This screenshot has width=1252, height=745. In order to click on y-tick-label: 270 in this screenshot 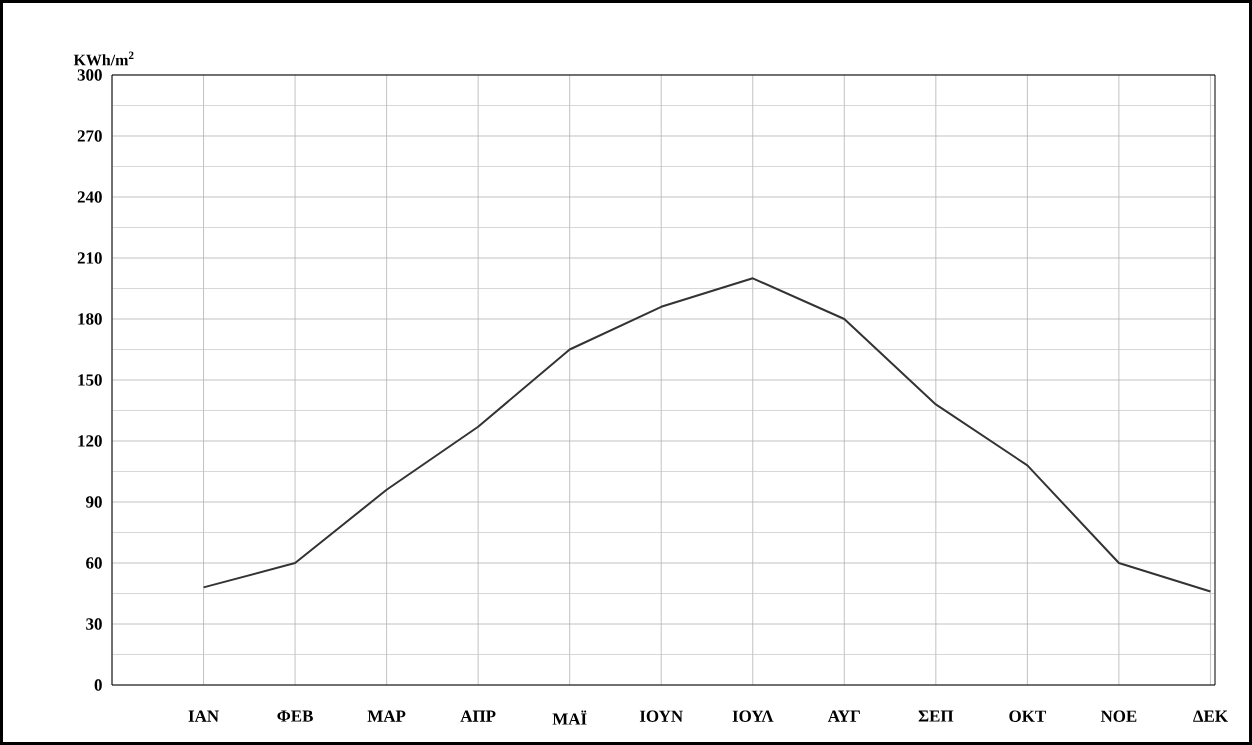, I will do `click(89, 136)`.